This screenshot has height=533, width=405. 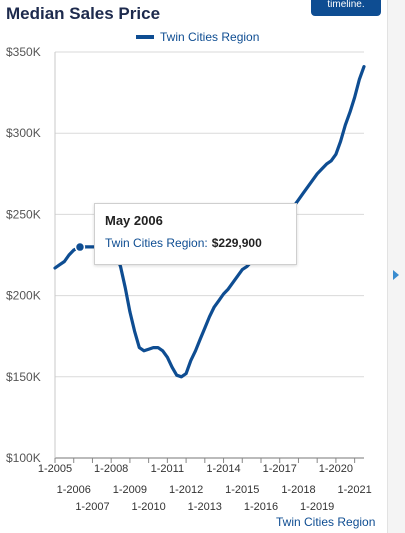 I want to click on tooltip-series: Twin Cities Region:, so click(x=156, y=243).